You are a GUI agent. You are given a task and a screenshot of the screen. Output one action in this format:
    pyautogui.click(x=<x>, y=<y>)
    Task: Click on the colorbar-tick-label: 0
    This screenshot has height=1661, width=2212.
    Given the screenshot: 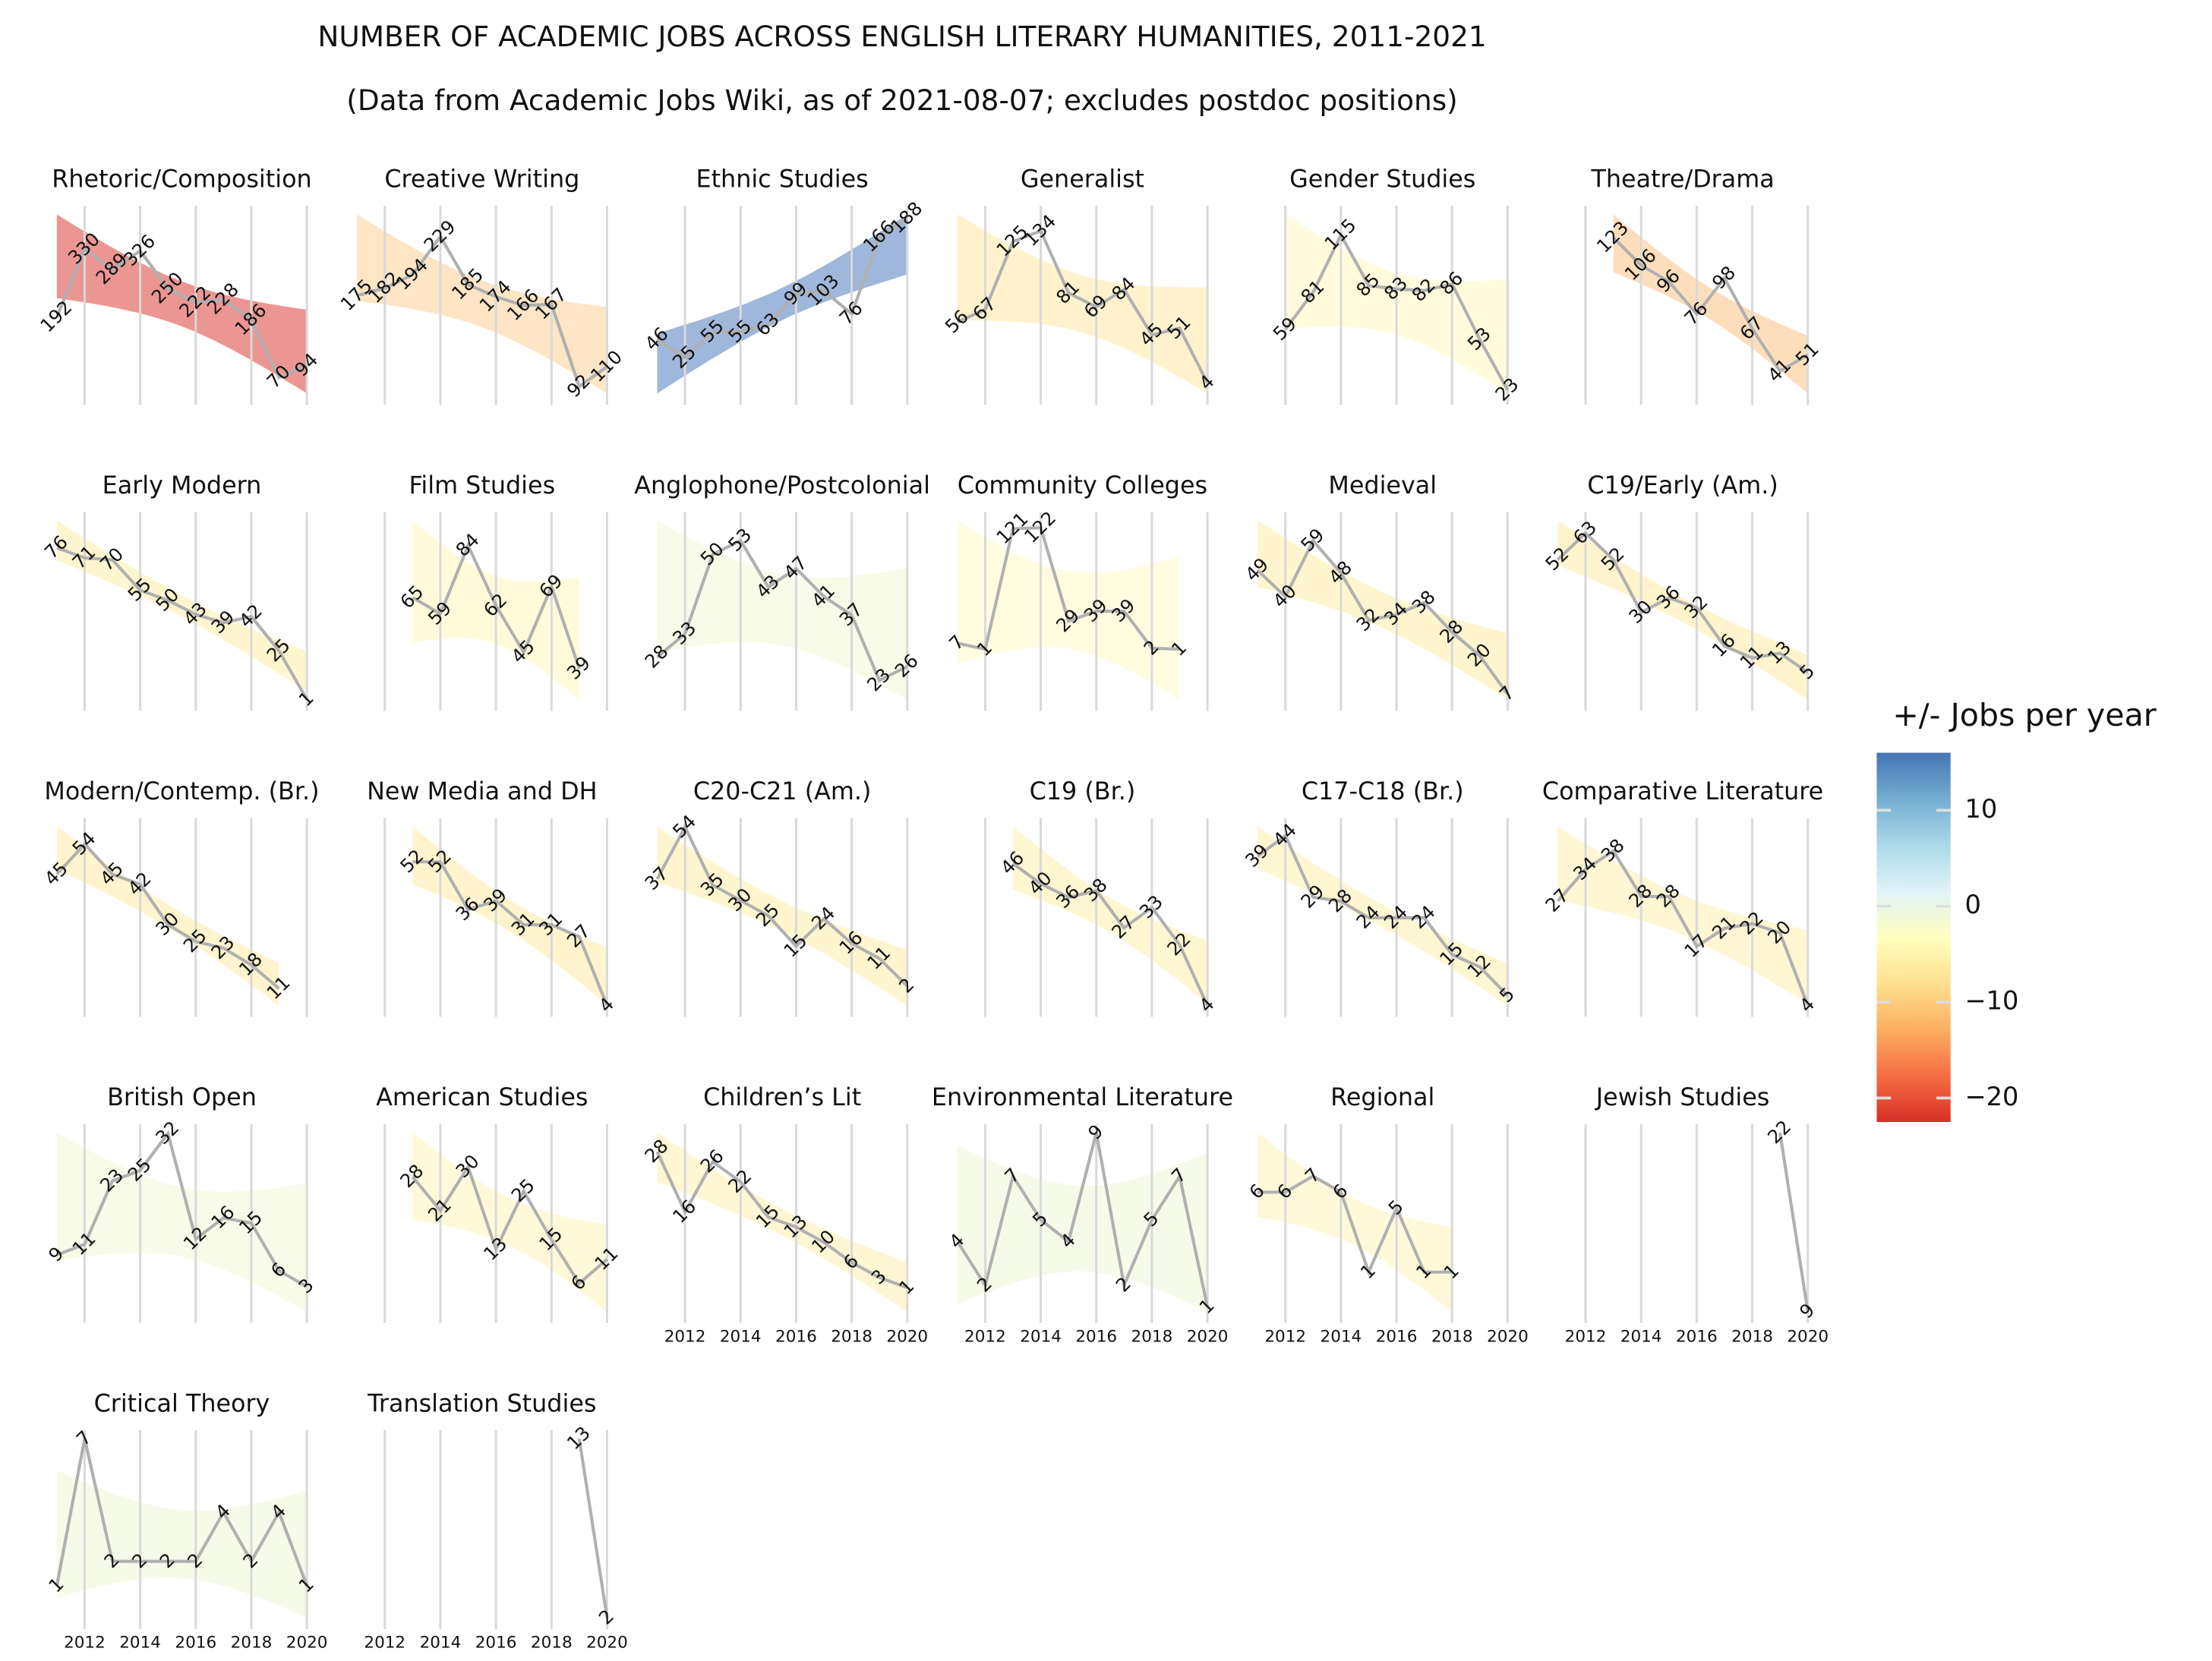 What is the action you would take?
    pyautogui.click(x=1972, y=905)
    